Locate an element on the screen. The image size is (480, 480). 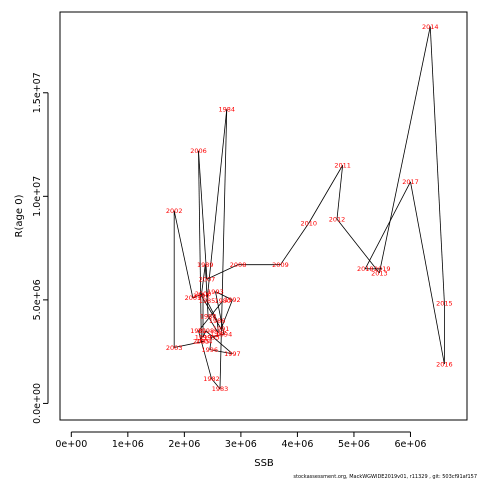
point-label-1992: 1992 is located at coordinates (232, 300).